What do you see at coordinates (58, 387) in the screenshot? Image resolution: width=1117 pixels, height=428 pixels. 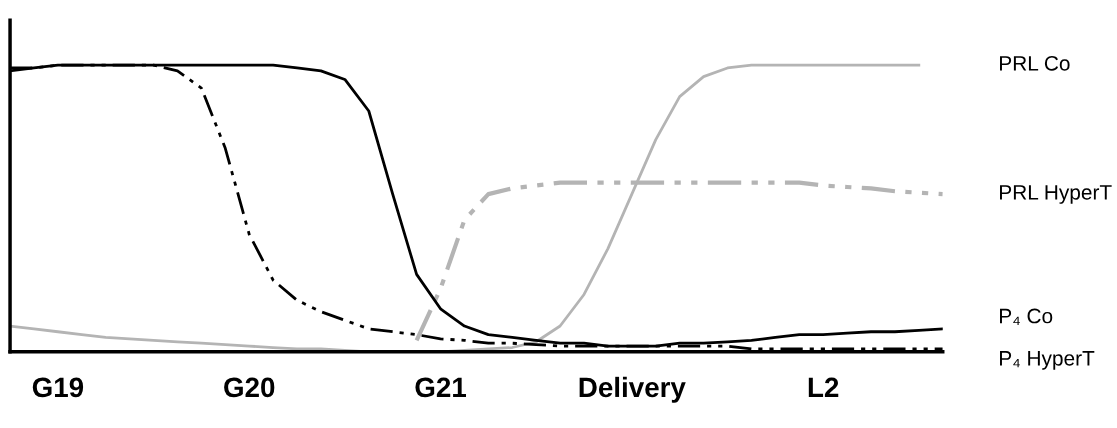 I see `x-tick-label: G19` at bounding box center [58, 387].